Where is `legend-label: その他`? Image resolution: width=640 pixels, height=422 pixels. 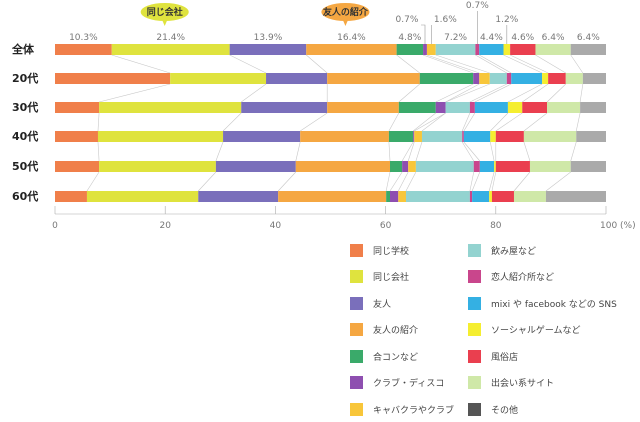
legend-label: その他 is located at coordinates (505, 410).